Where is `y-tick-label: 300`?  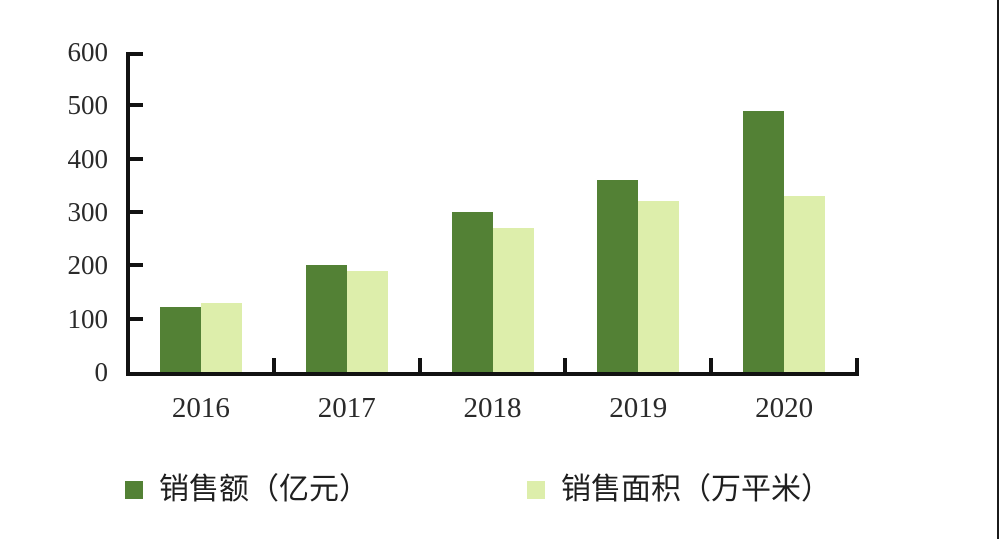 y-tick-label: 300 is located at coordinates (88, 212).